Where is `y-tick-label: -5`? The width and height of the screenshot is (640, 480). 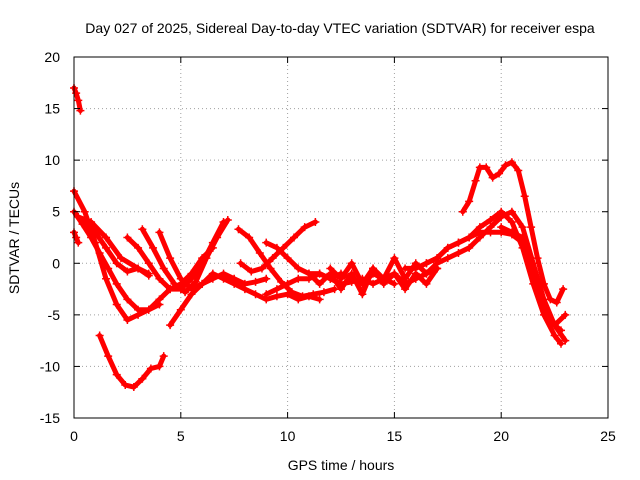
y-tick-label: -5 is located at coordinates (54, 315).